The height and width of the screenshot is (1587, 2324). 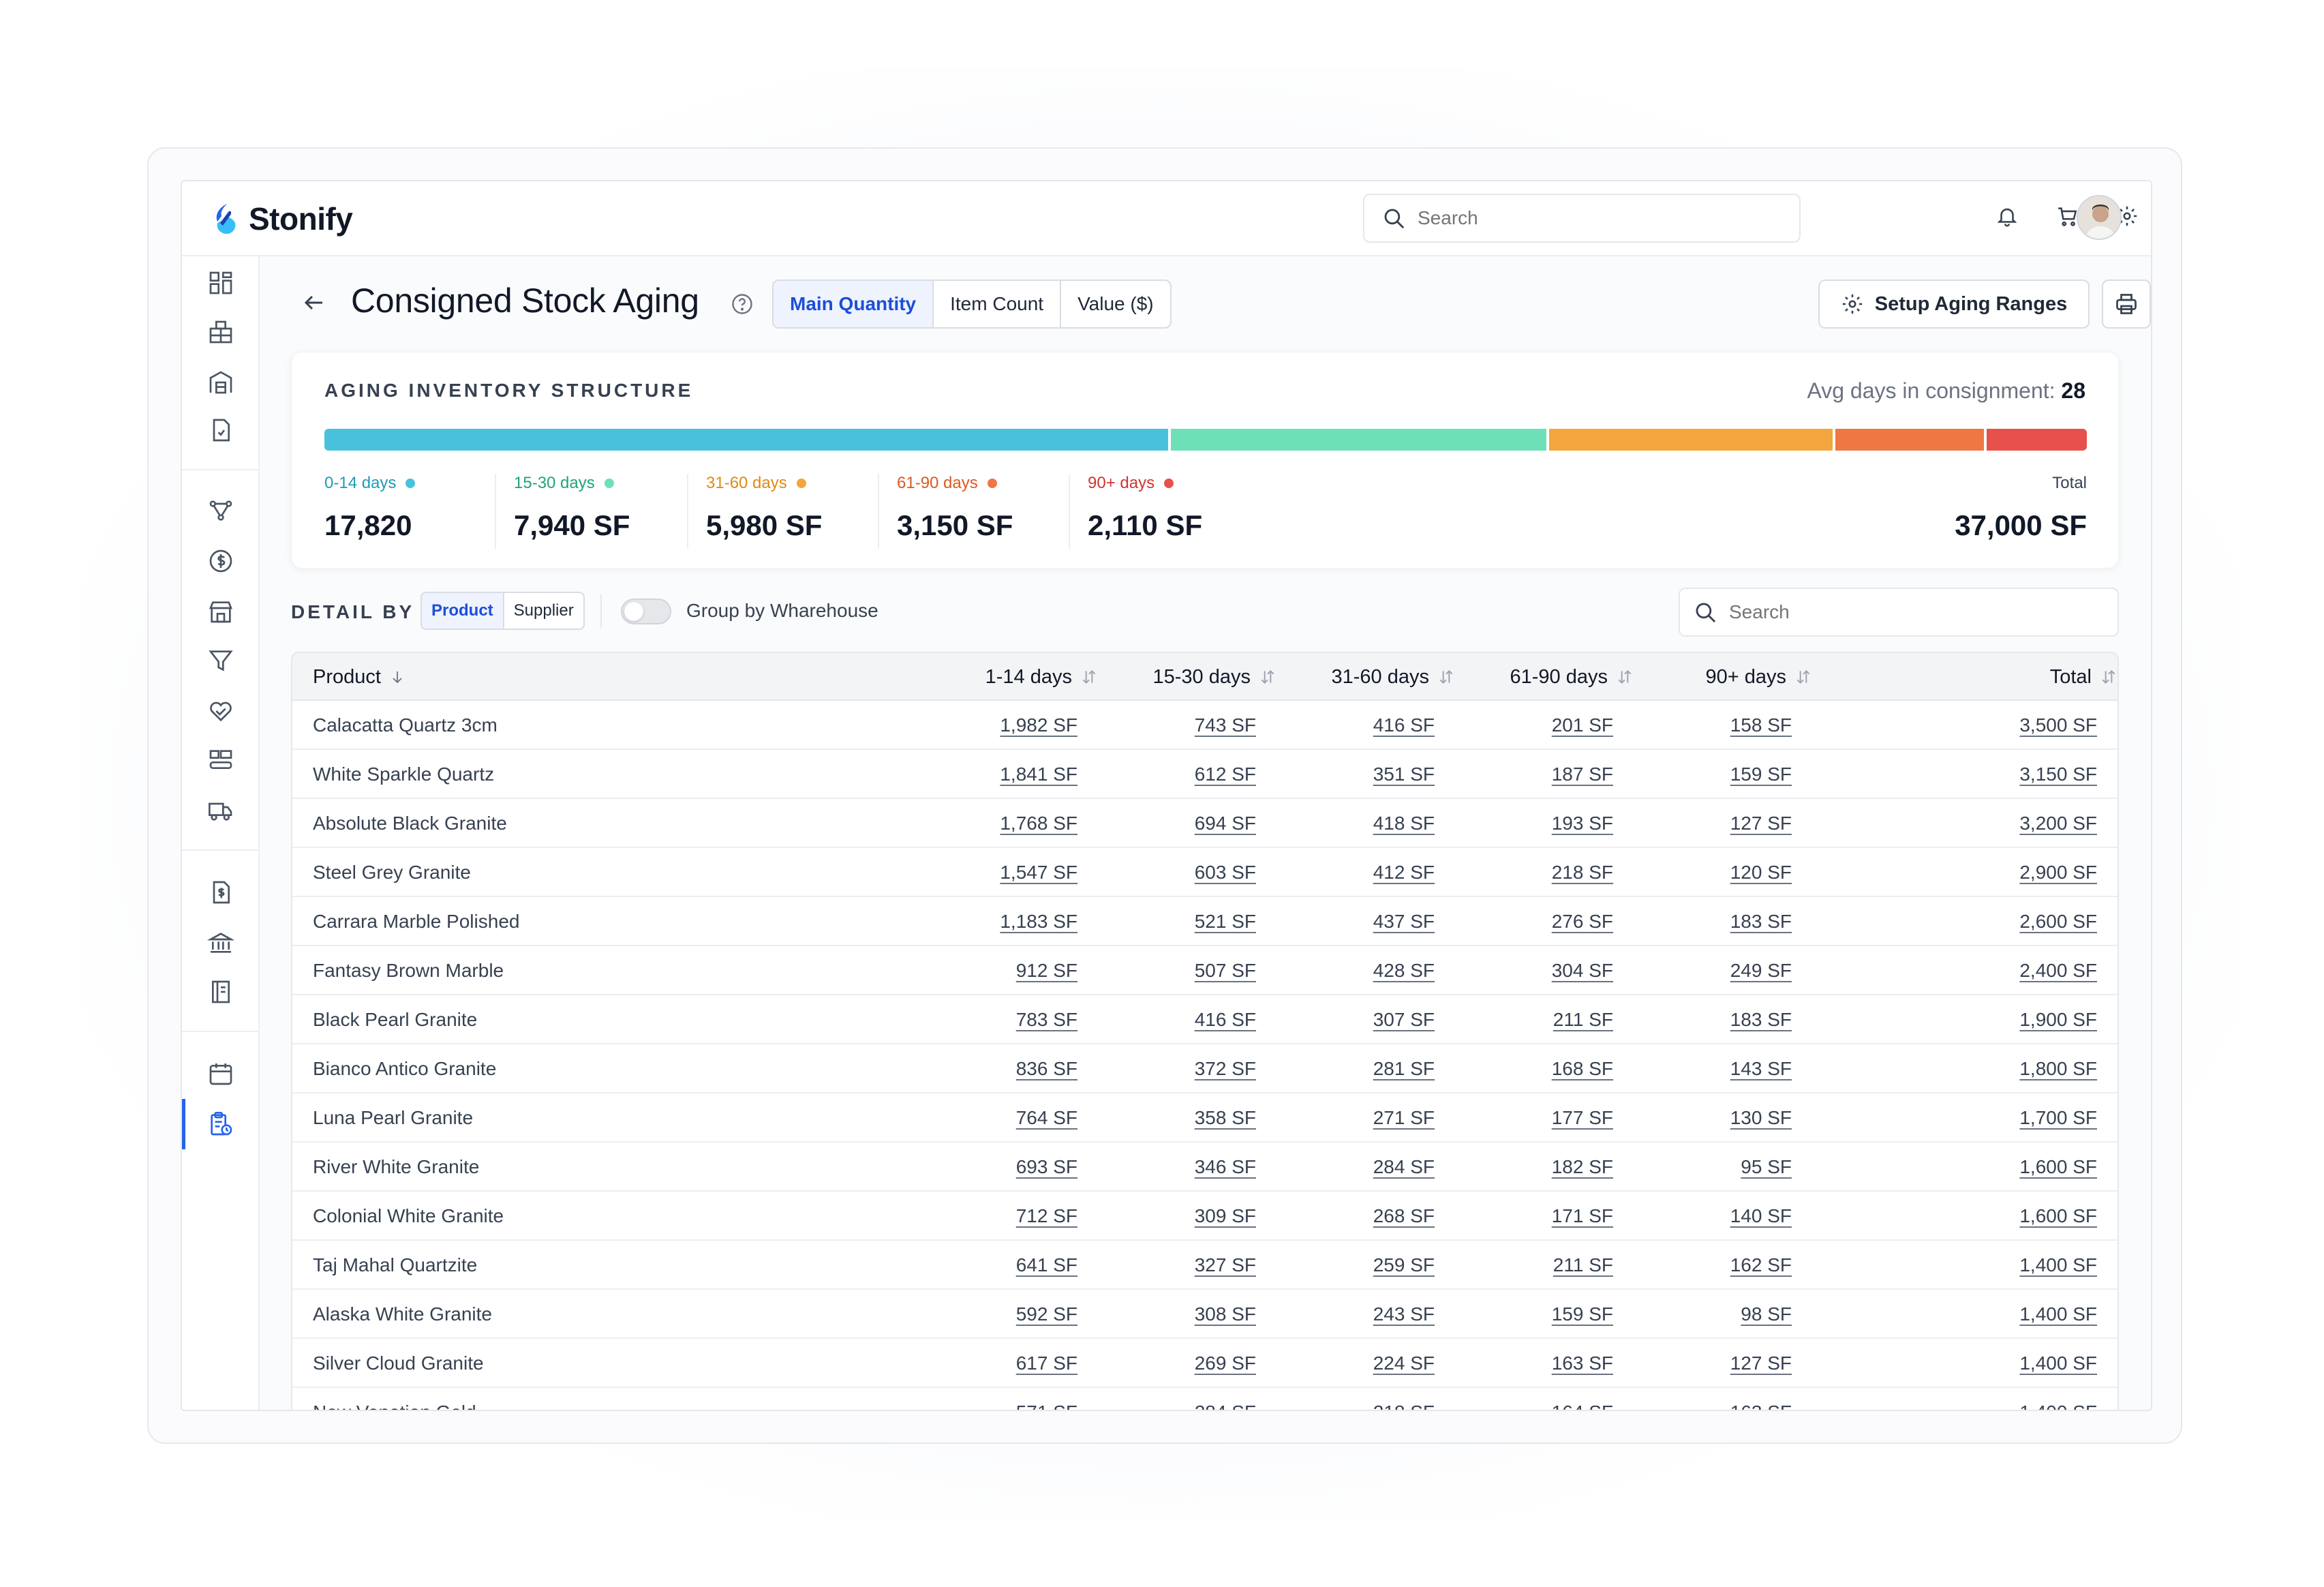 I want to click on quantity-link: 603 SF, so click(x=1225, y=873).